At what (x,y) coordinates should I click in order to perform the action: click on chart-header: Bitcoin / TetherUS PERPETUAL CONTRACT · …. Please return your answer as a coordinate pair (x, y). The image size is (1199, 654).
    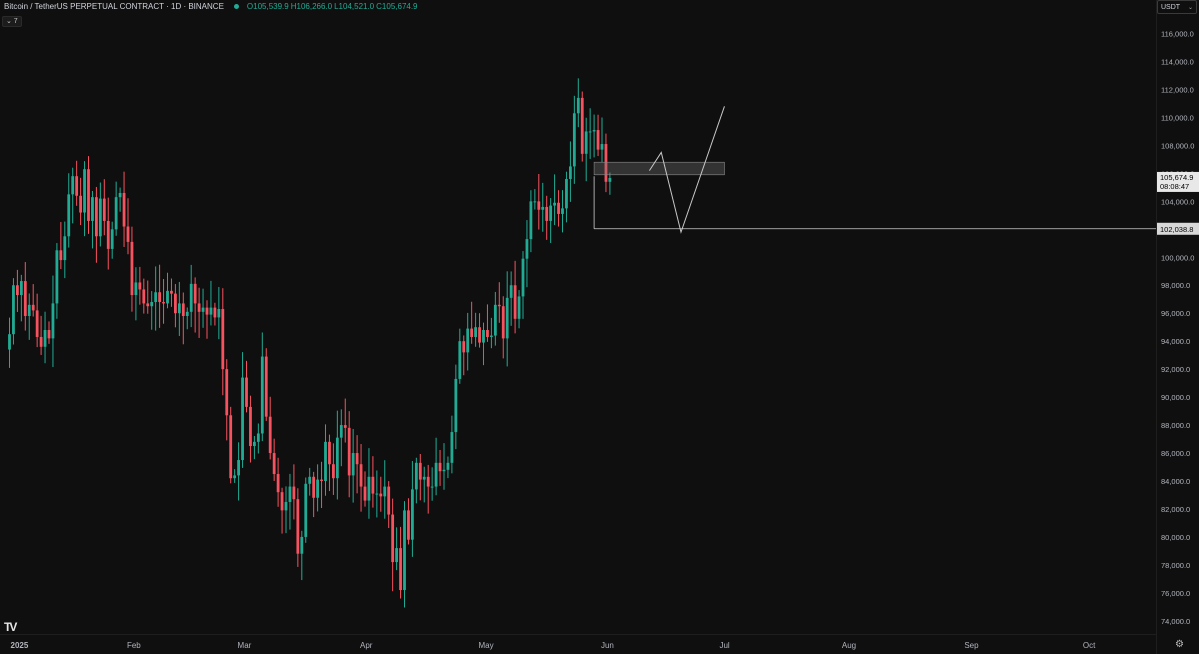
    Looking at the image, I should click on (212, 6).